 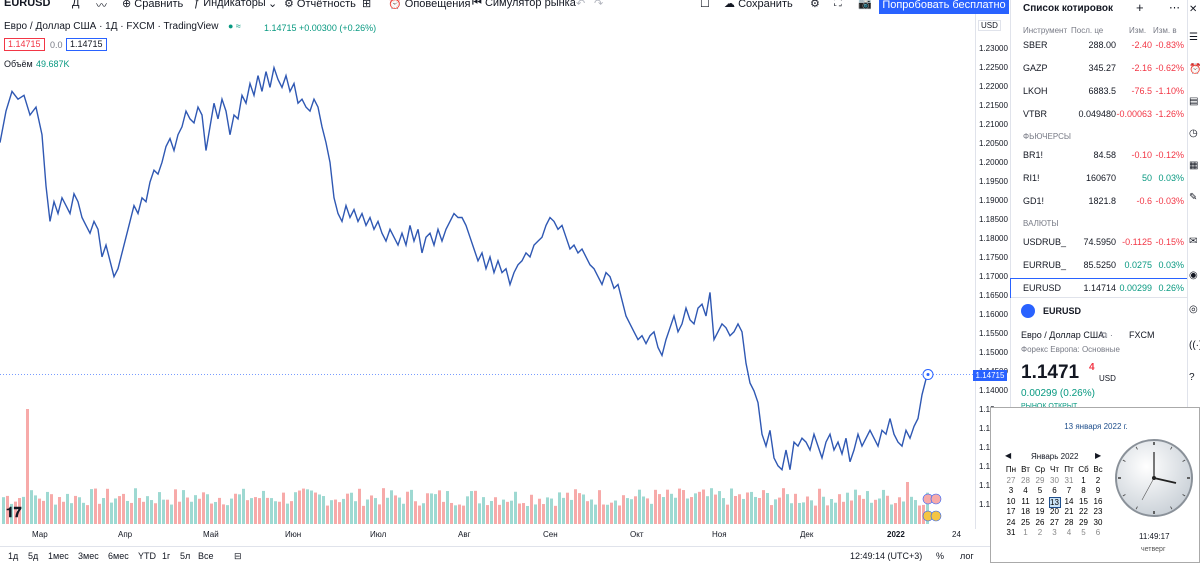 What do you see at coordinates (1069, 511) in the screenshot?
I see `calendar-day: 21` at bounding box center [1069, 511].